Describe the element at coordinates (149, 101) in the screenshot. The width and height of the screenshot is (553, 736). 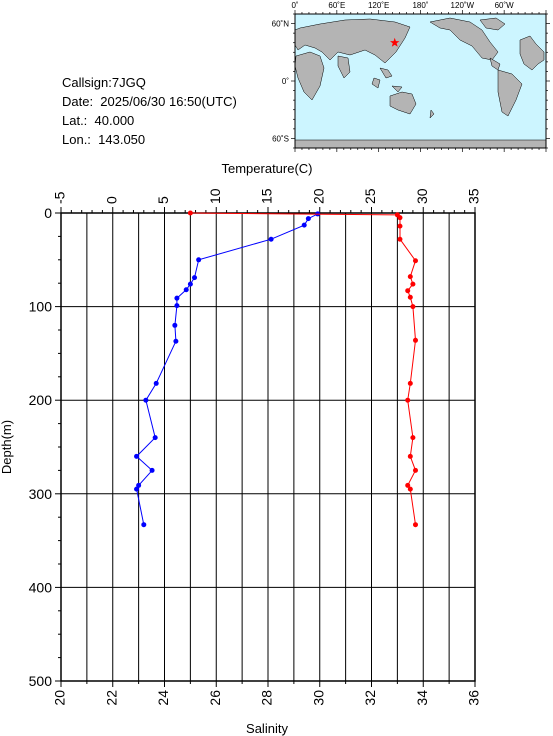
I see `date-label: Date: 2025/06/30 16:50(UTC)` at that location.